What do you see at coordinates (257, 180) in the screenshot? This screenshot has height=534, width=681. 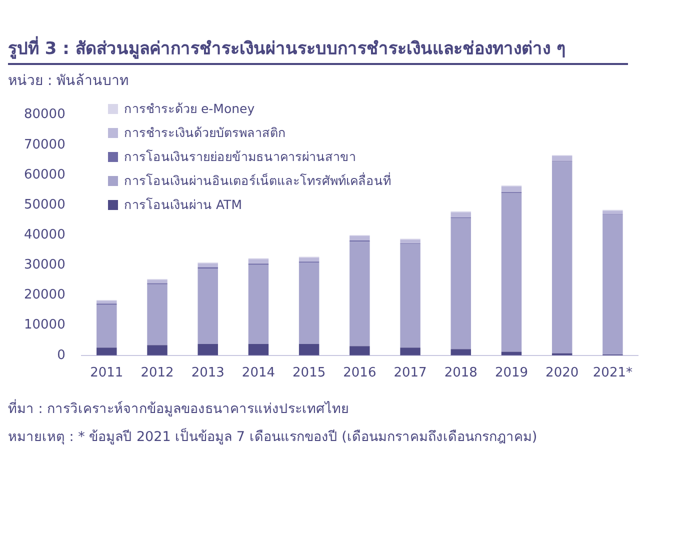 I see `legend-label: การโอนเงินผ่านอินเตอร์เน็ตและโทรศัพท์เคลื่อนที่` at bounding box center [257, 180].